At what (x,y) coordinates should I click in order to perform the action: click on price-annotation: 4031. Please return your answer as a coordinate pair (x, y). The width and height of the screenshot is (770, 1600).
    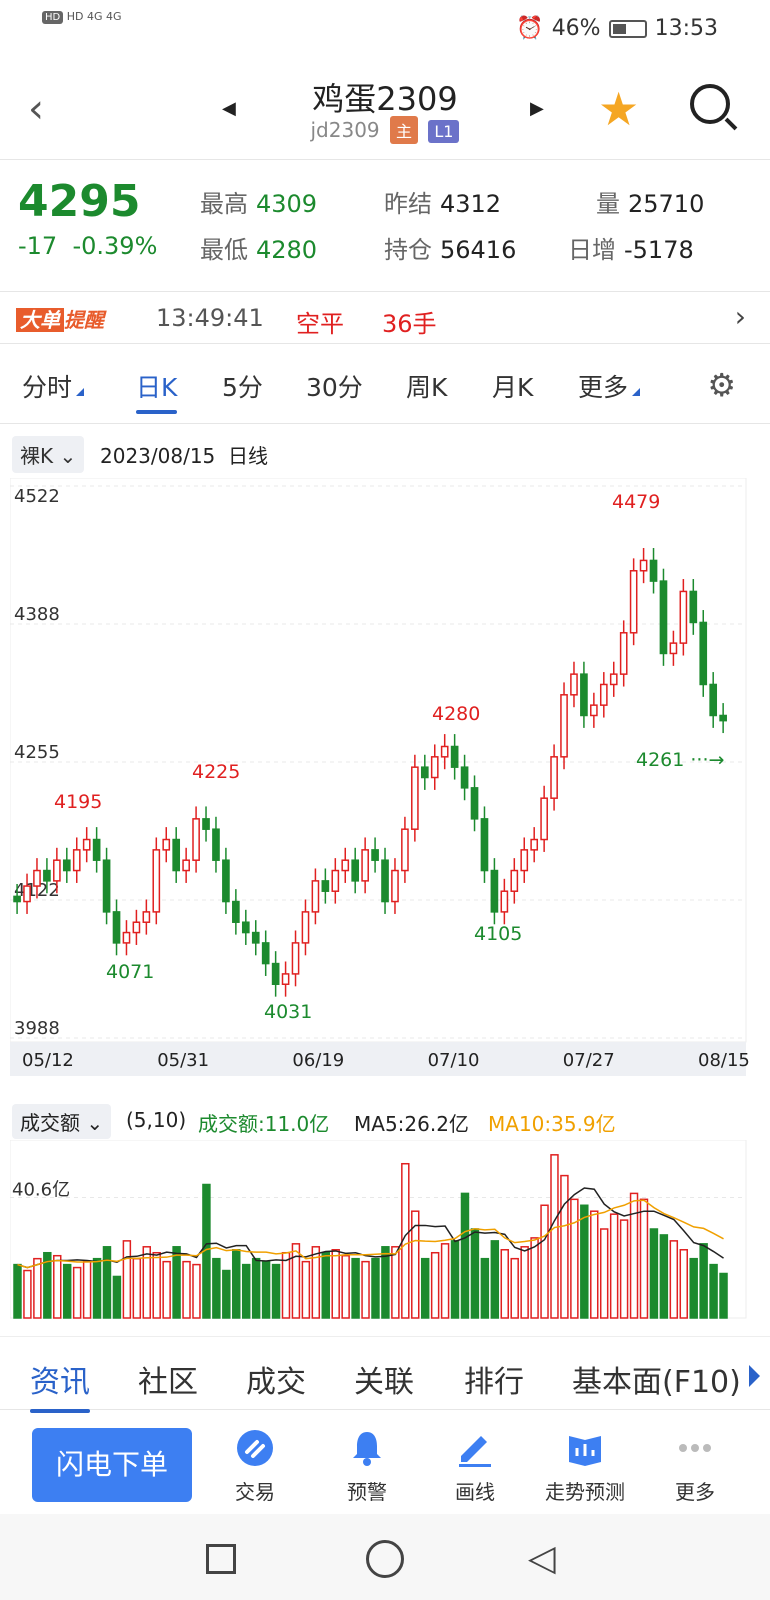
    Looking at the image, I should click on (288, 1012).